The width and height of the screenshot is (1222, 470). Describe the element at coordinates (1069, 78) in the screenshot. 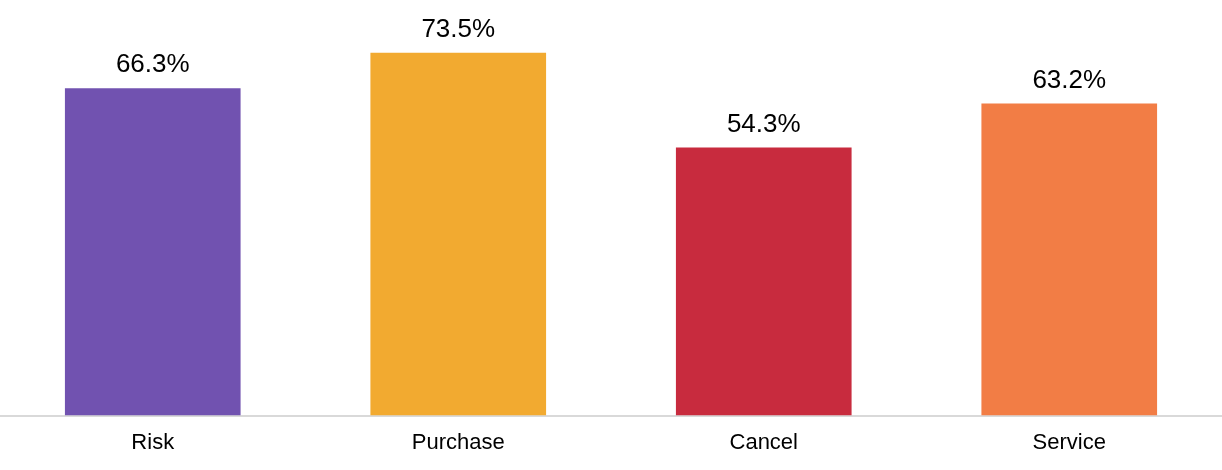

I see `data-label: 63.2%` at that location.